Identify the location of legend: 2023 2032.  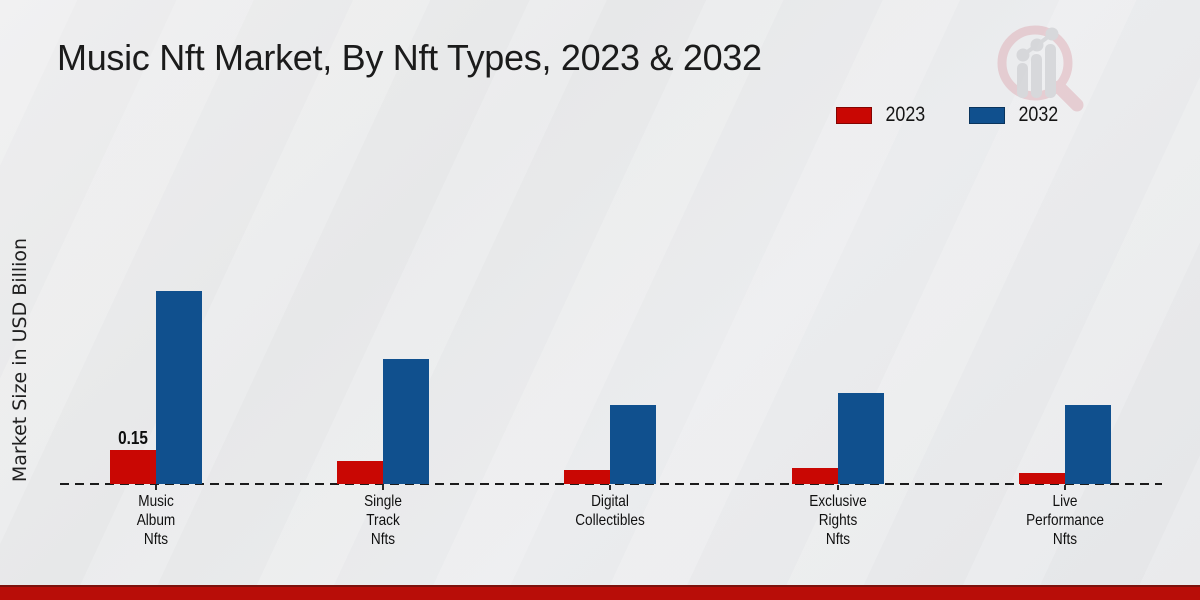
(948, 115).